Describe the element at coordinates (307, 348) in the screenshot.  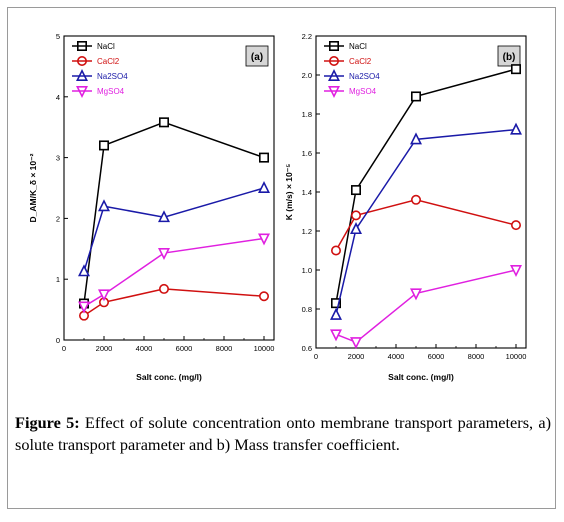
I see `panel-b-y-tick-label: 0.6` at that location.